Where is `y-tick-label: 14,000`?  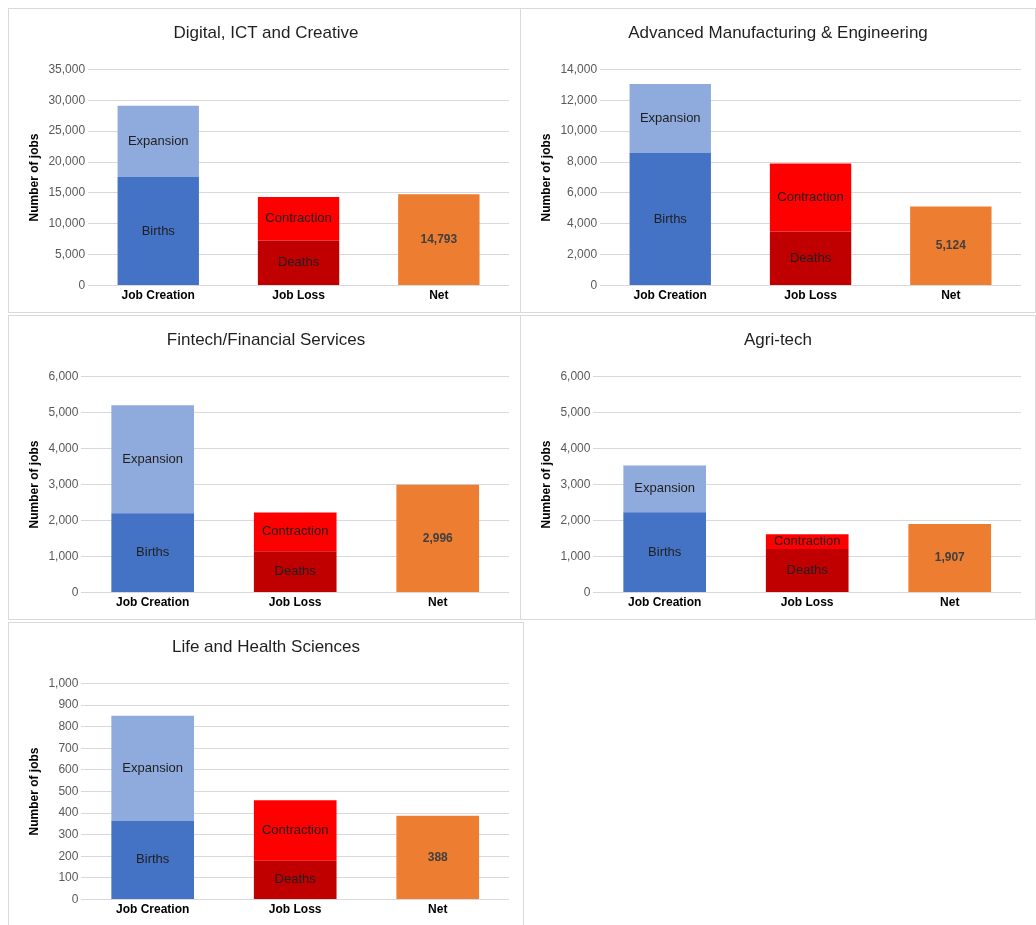
y-tick-label: 14,000 is located at coordinates (579, 68).